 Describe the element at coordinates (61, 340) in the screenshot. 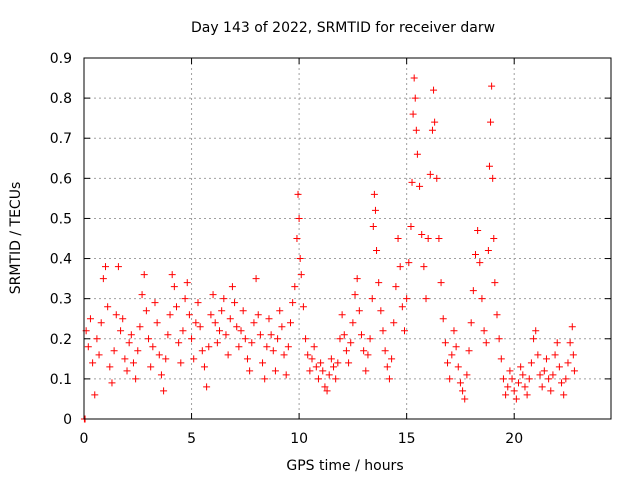

I see `y-tick-label: 0.2` at that location.